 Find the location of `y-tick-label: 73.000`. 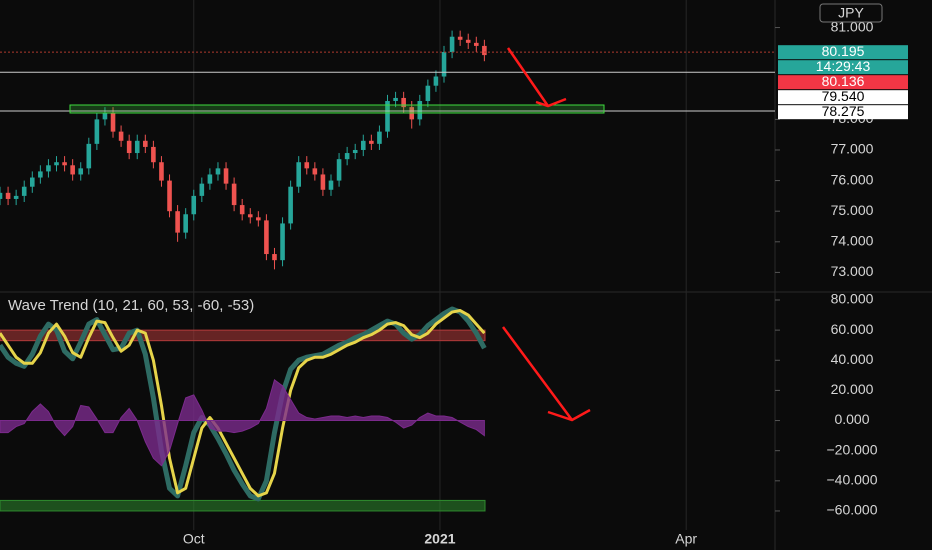

y-tick-label: 73.000 is located at coordinates (852, 271).